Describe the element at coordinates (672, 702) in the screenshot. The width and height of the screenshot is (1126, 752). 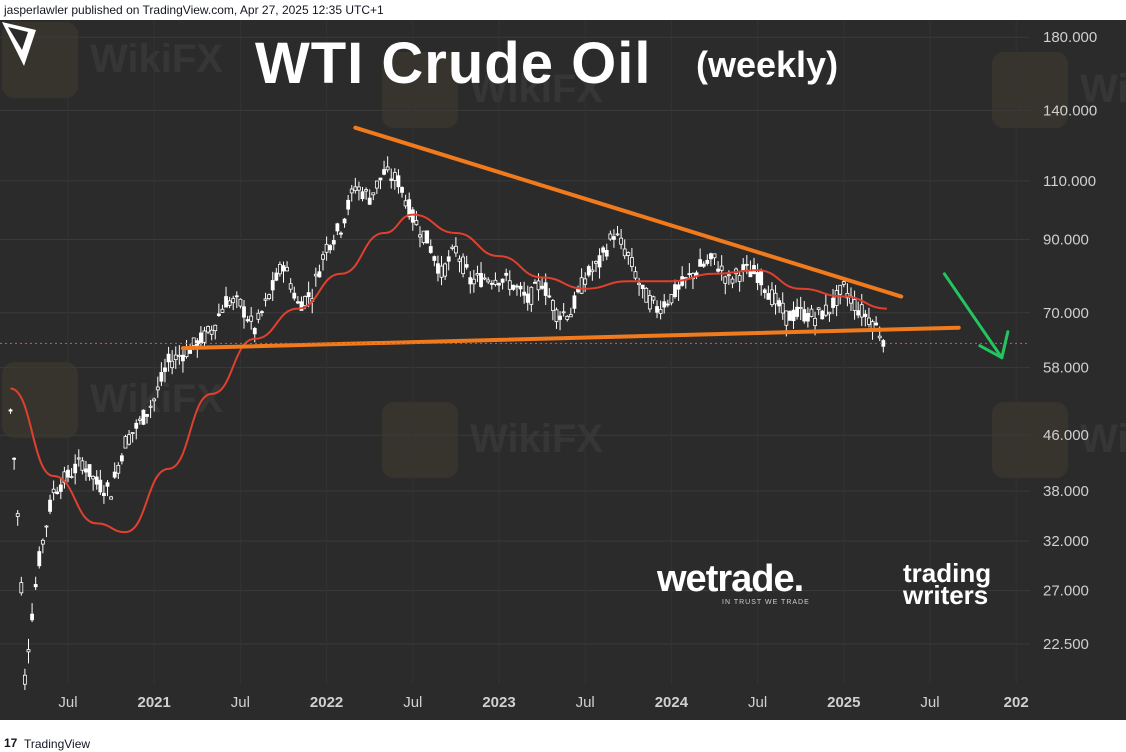
I see `x-tick-label: 2024` at that location.